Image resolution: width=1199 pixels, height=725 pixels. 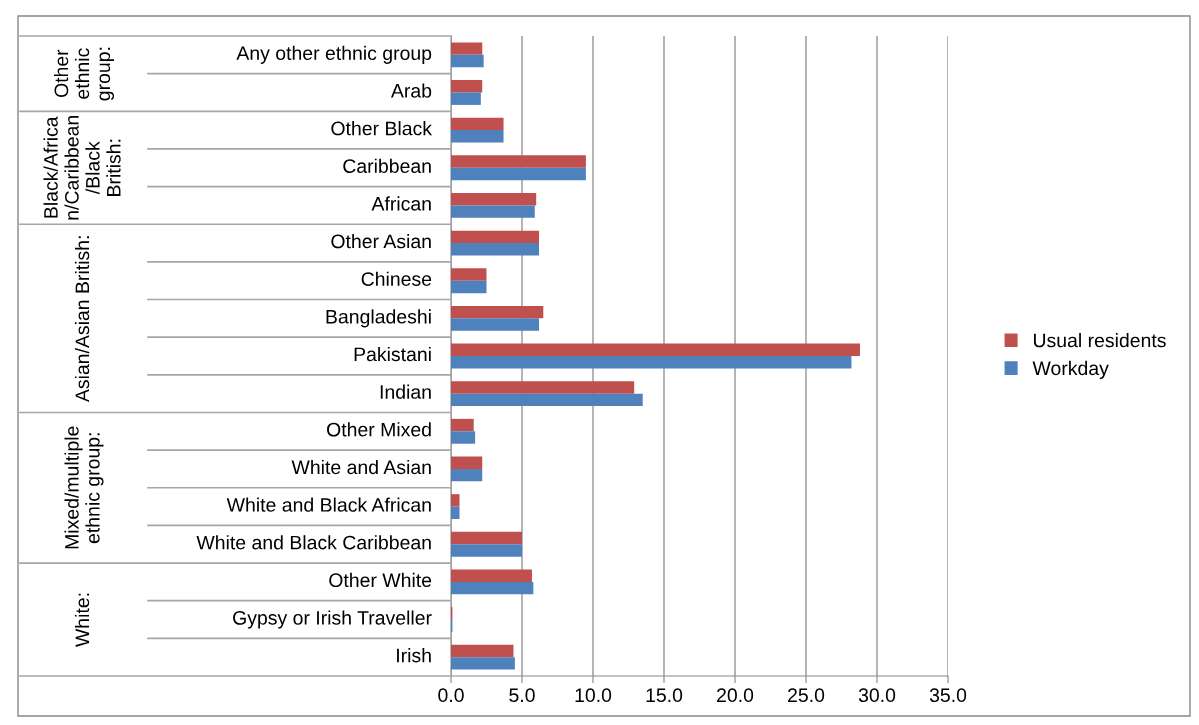 What do you see at coordinates (84, 74) in the screenshot?
I see `text: Other ethnic group:` at bounding box center [84, 74].